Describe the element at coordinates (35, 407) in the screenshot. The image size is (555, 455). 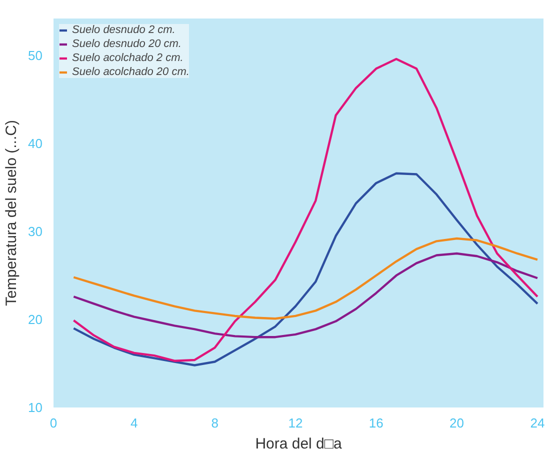
I see `y-tick-label: 10` at that location.